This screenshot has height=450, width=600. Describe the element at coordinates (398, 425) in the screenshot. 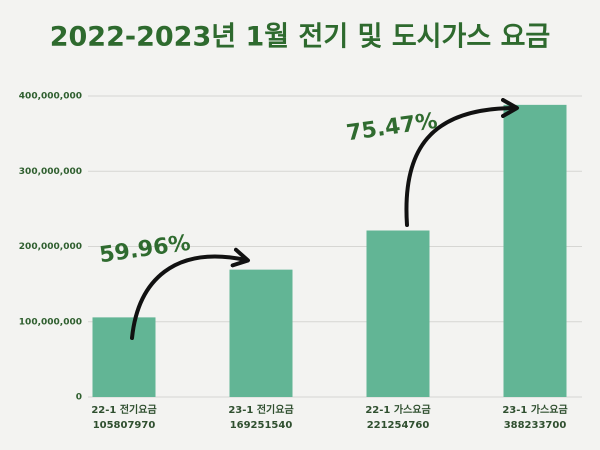

I see `value-label: 221254760` at that location.